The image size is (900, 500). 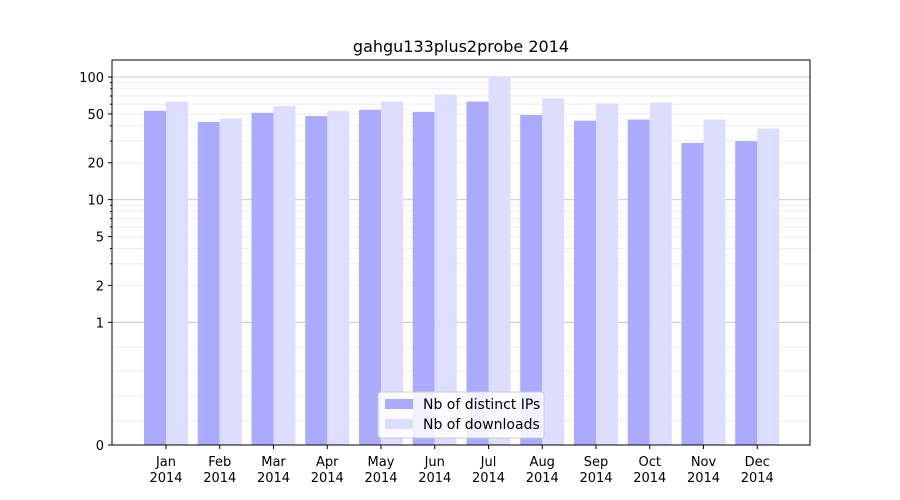 I want to click on y-tick-label: 0, so click(x=100, y=446).